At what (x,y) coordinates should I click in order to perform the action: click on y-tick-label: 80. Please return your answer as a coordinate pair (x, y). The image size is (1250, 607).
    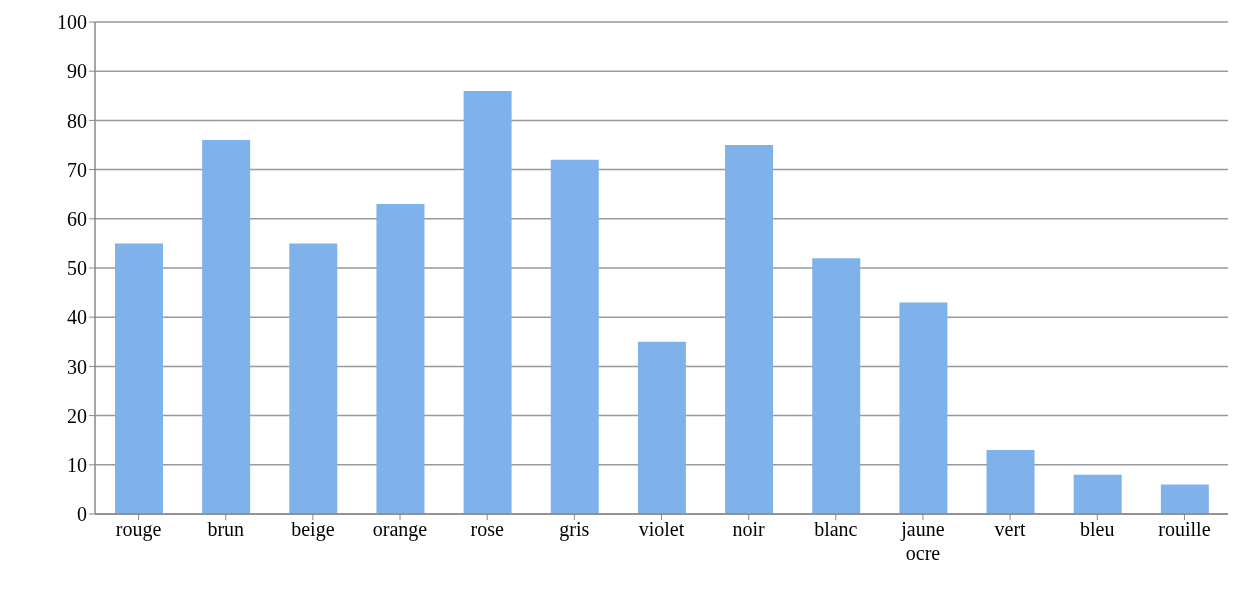
    Looking at the image, I should click on (77, 120).